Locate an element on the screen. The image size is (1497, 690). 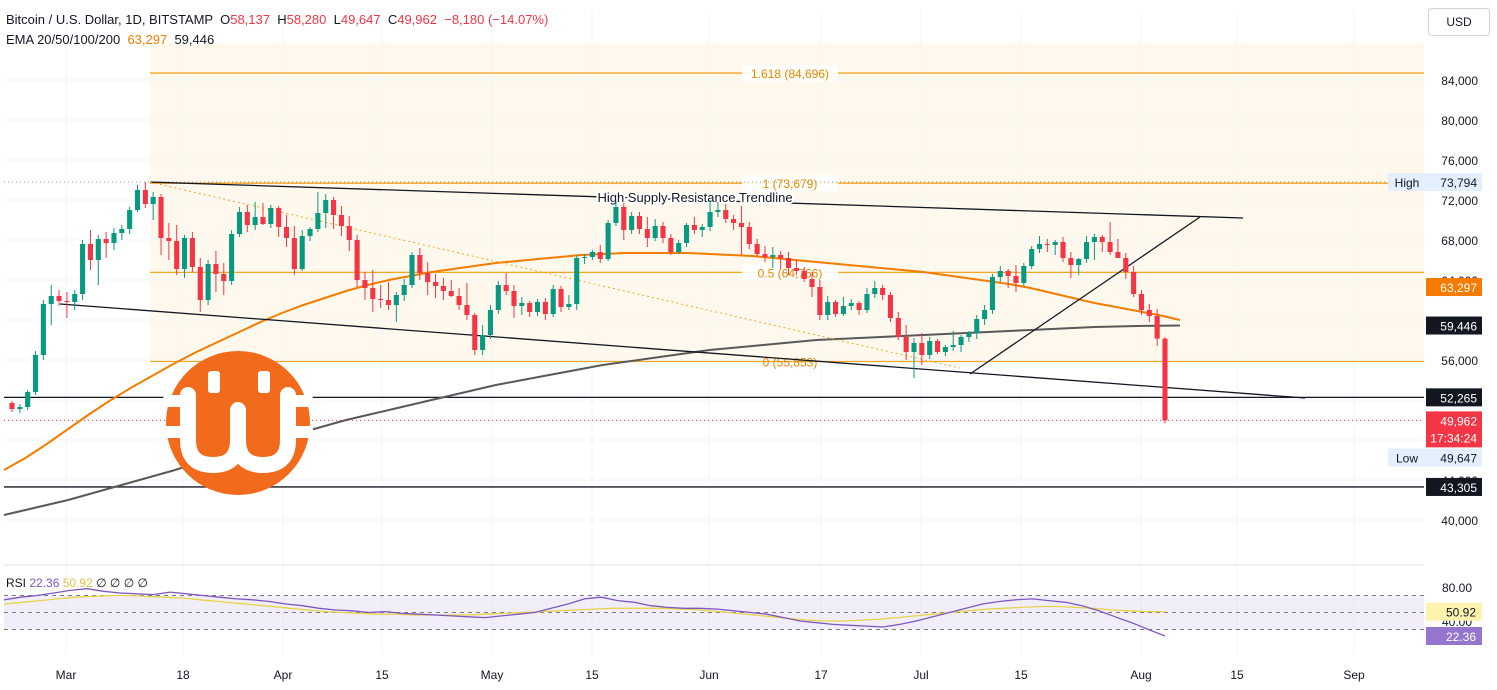
price-tag-name-bg is located at coordinates (1407, 182).